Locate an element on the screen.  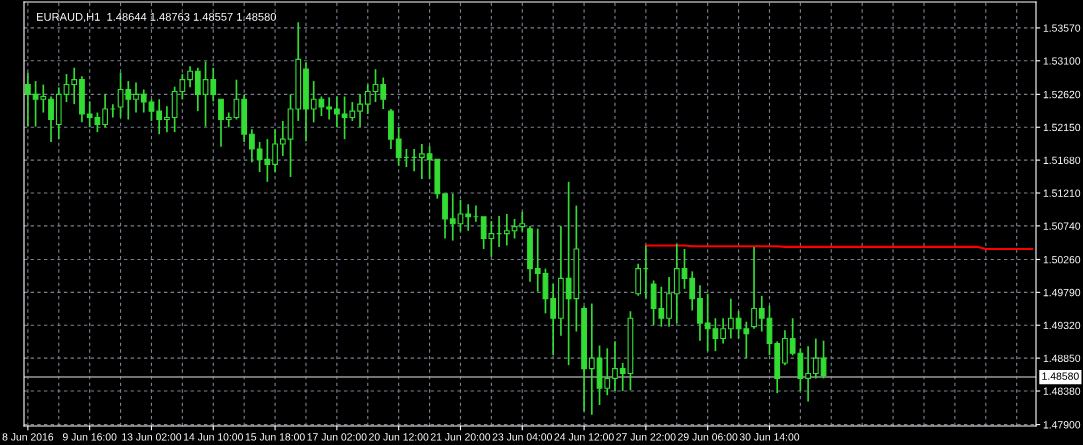
y-tick-label: 1.48380 is located at coordinates (1062, 391).